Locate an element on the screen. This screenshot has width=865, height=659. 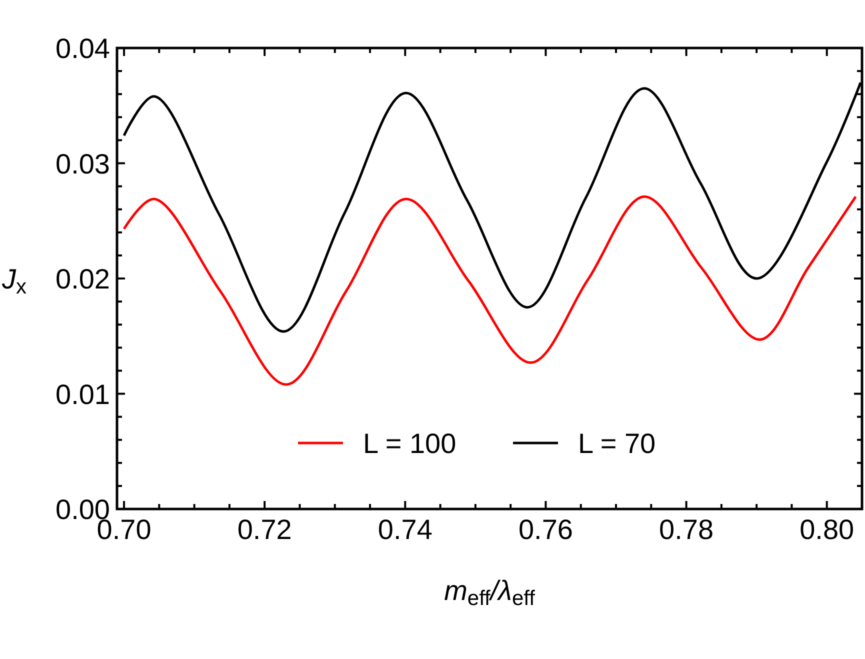
x-tick-label: 0.72 is located at coordinates (264, 529).